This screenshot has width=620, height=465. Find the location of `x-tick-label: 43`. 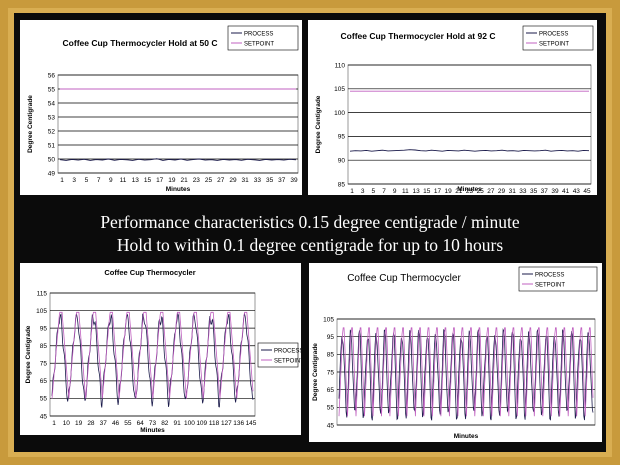

x-tick-label: 43 is located at coordinates (577, 191).